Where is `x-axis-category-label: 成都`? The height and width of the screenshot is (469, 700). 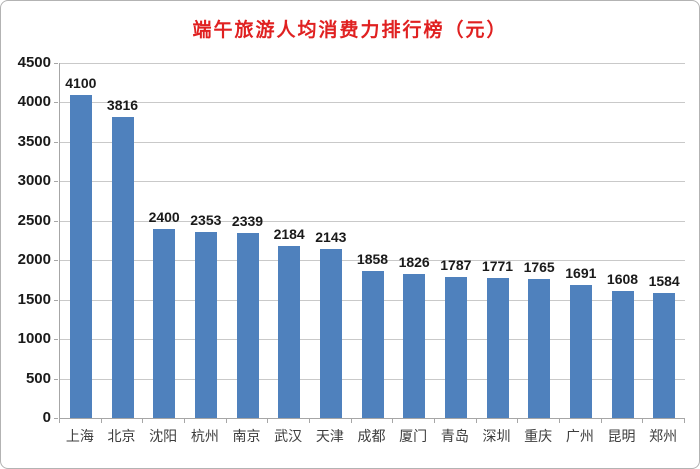 x-axis-category-label: 成都 is located at coordinates (371, 436).